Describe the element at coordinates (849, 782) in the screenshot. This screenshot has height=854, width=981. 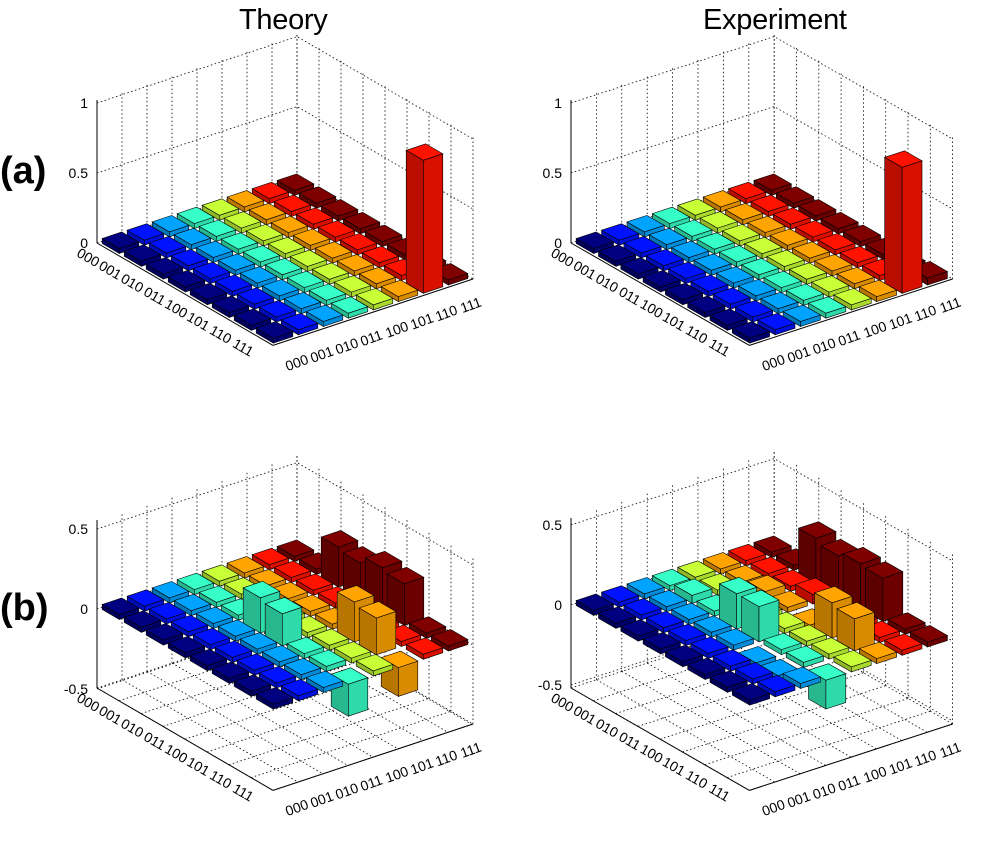
I see `col-tick-label: 011` at that location.